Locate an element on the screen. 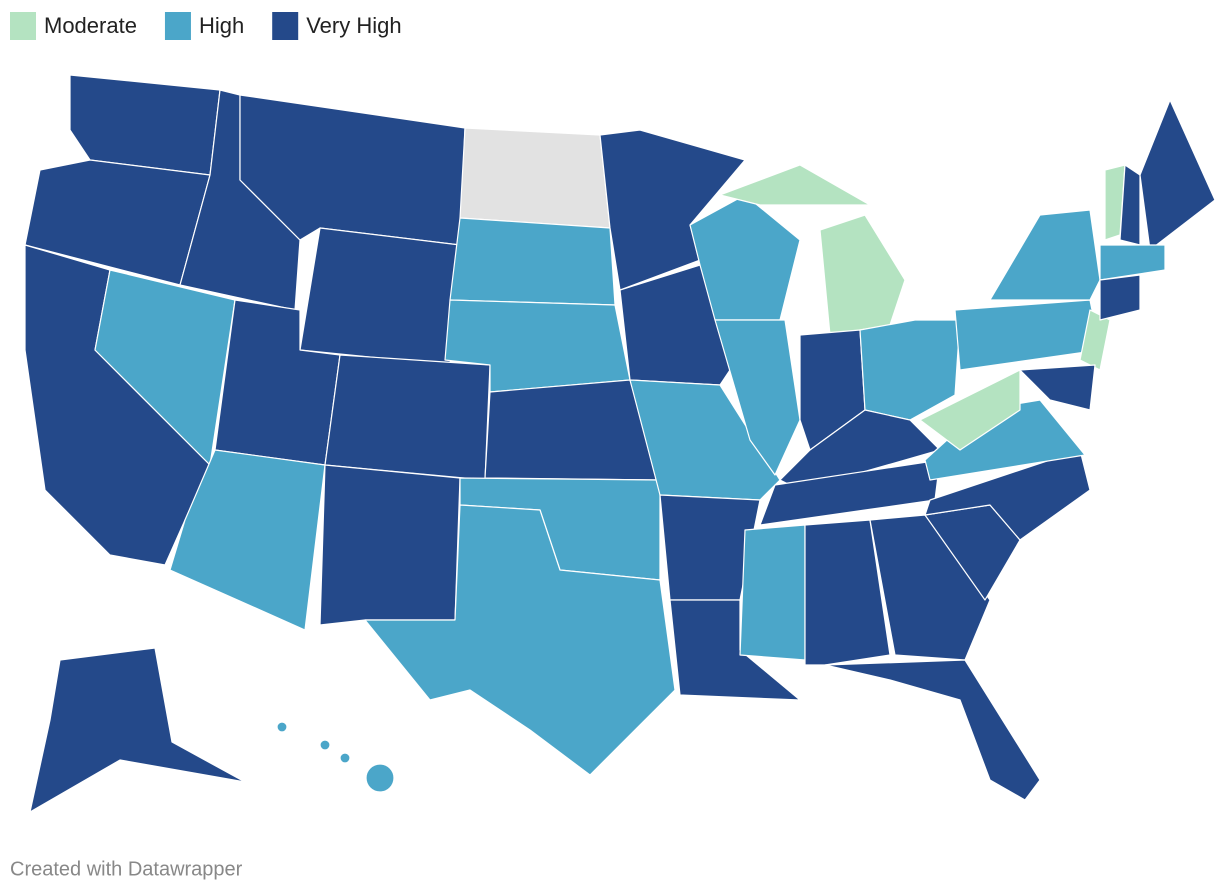 This screenshot has width=1220, height=896. legend-label: High is located at coordinates (221, 25).